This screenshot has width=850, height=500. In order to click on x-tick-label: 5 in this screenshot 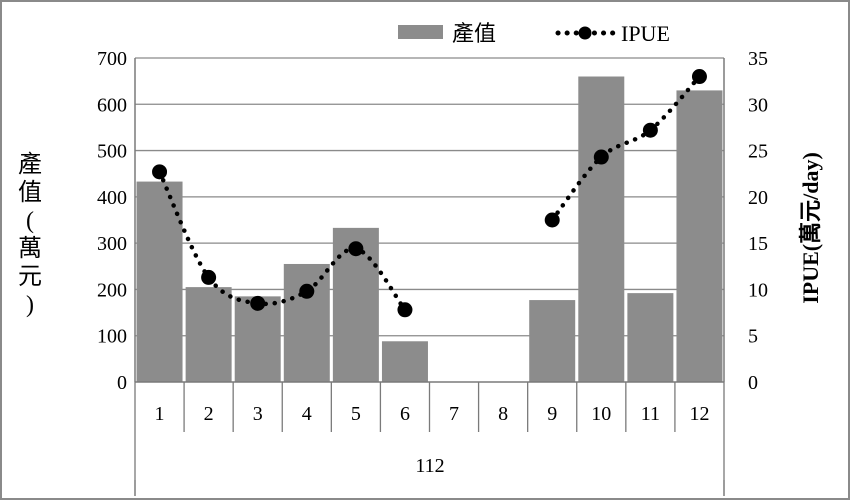, I will do `click(356, 414)`.